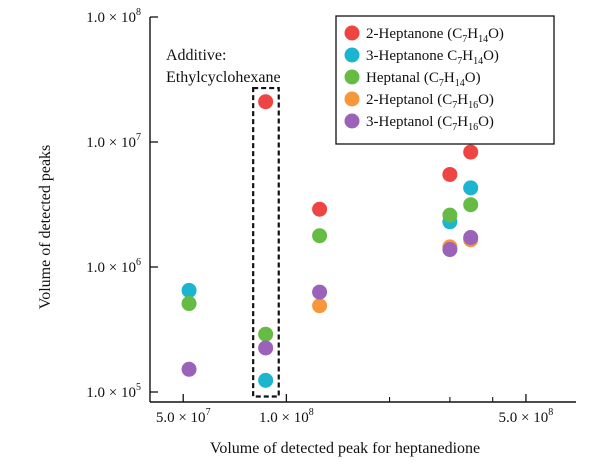 Image resolution: width=615 pixels, height=467 pixels. I want to click on annotation-line2: Ethylcyclohexane, so click(223, 77).